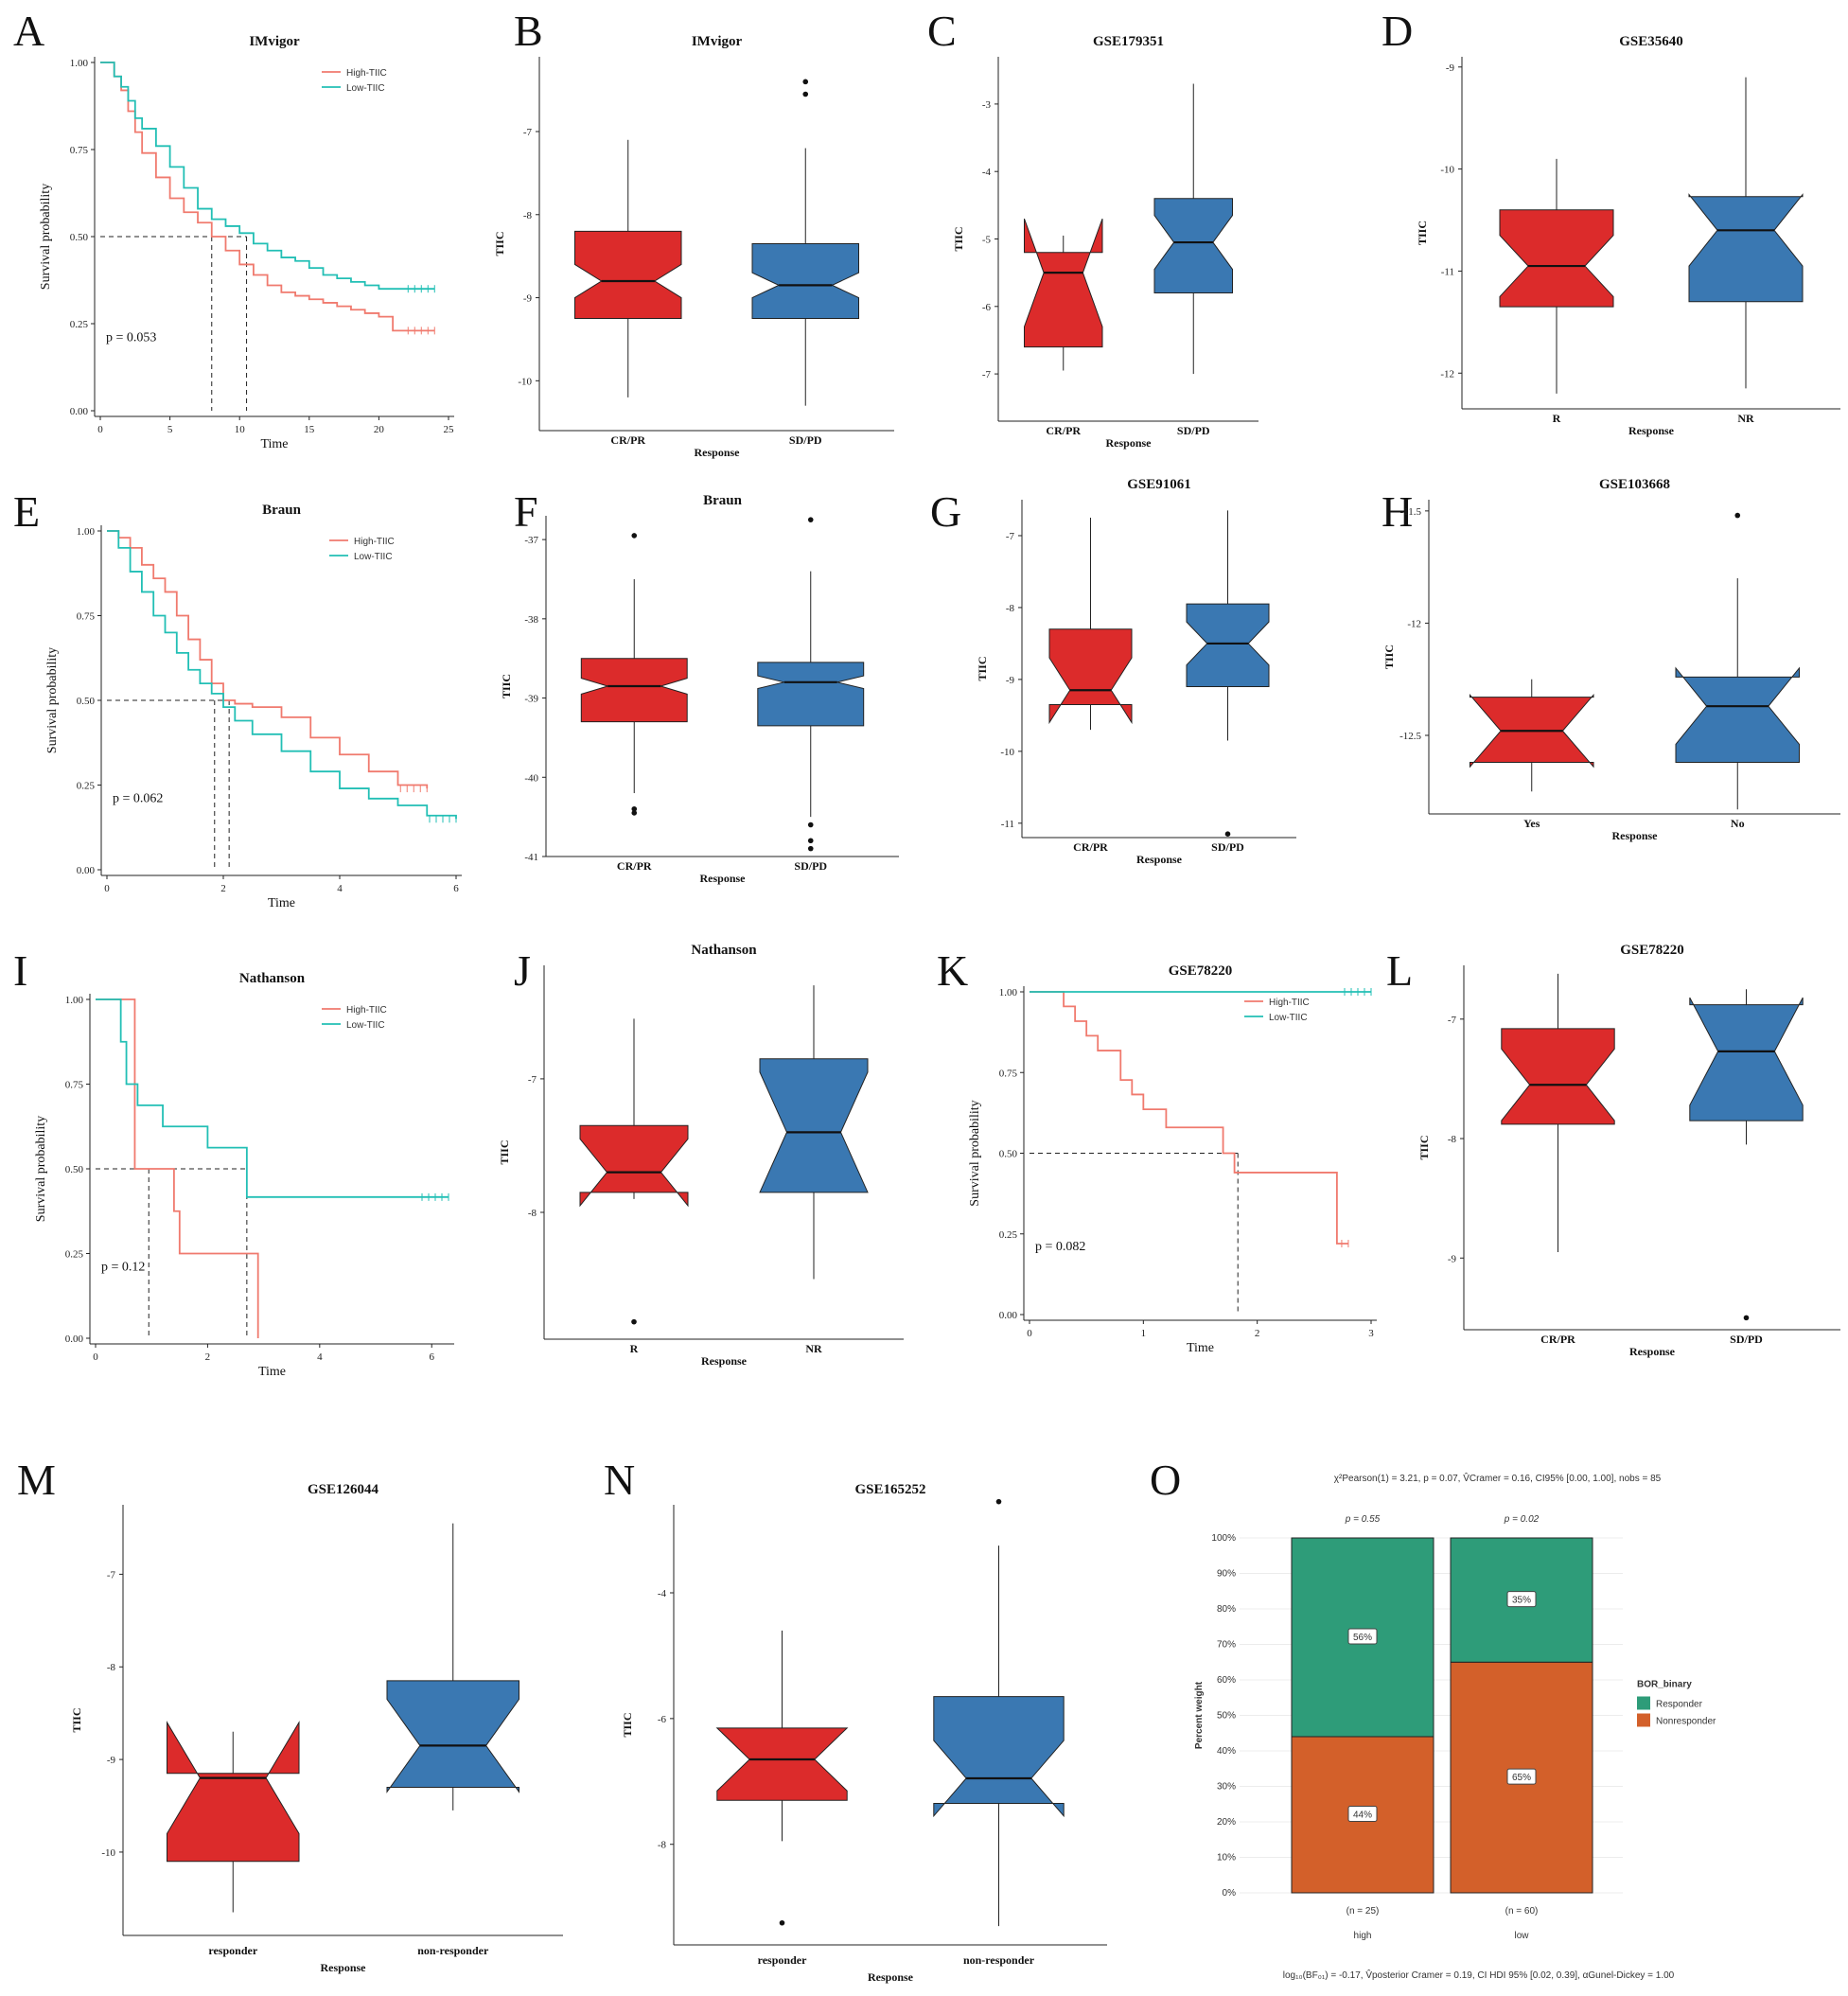 Image resolution: width=1848 pixels, height=1996 pixels. What do you see at coordinates (1635, 484) in the screenshot?
I see `chart-title: GSE103668` at bounding box center [1635, 484].